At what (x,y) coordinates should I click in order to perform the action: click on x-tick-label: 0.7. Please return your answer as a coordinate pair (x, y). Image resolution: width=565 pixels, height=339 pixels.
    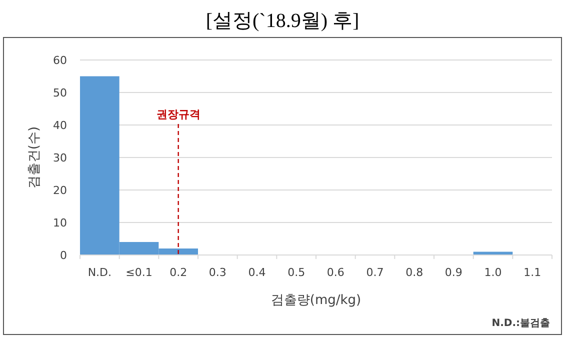
    Looking at the image, I should click on (375, 272).